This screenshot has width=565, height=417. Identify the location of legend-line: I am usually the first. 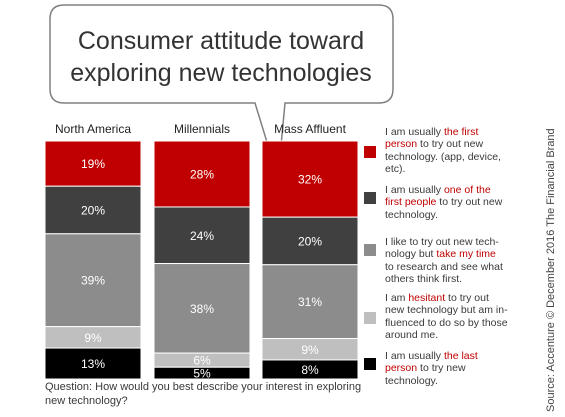
(460, 132).